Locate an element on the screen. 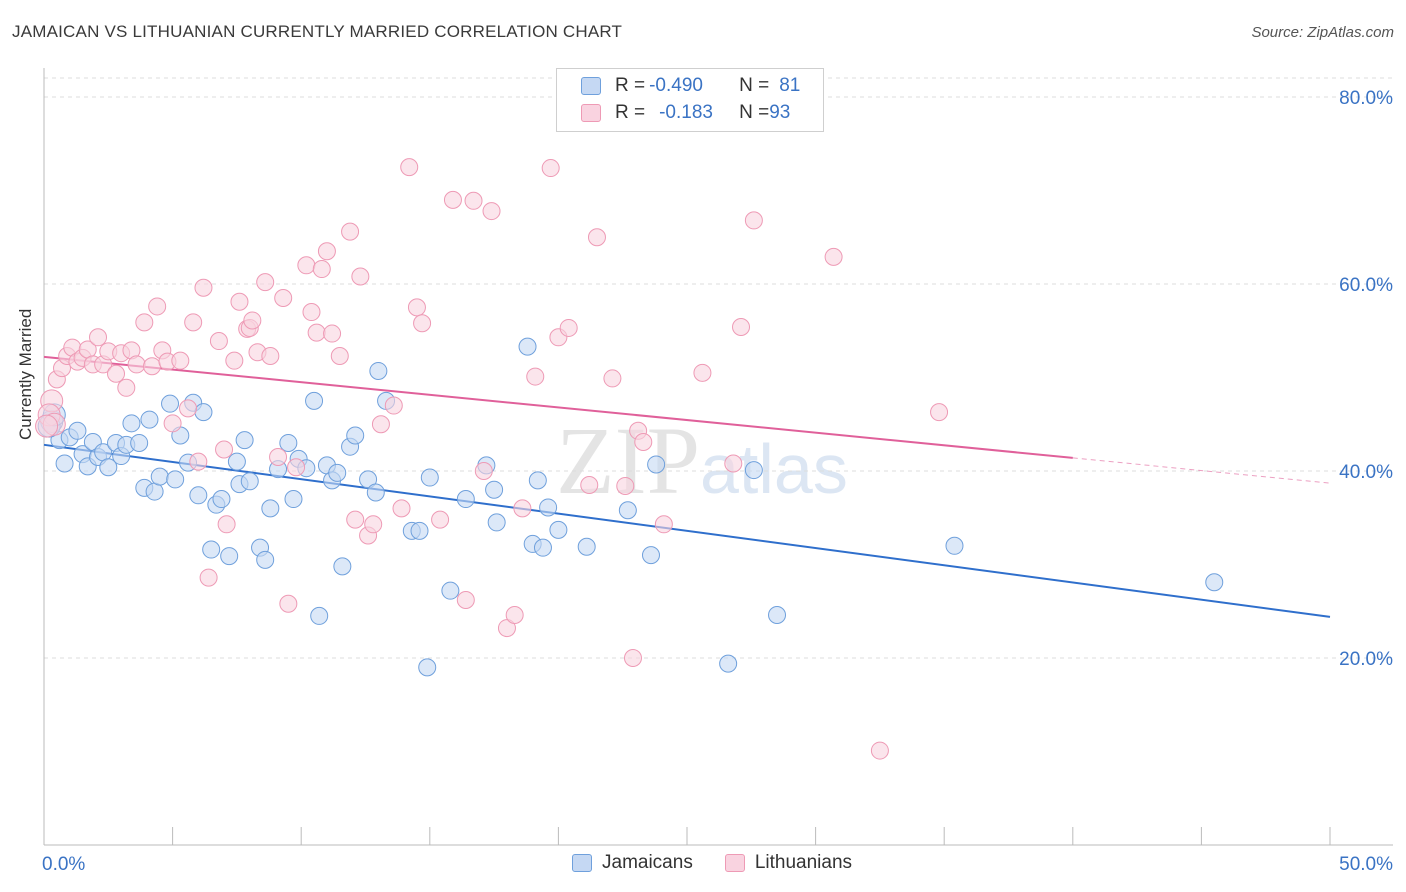 The height and width of the screenshot is (892, 1406). legend-item-lithuanians: Lithuanians is located at coordinates (788, 863).